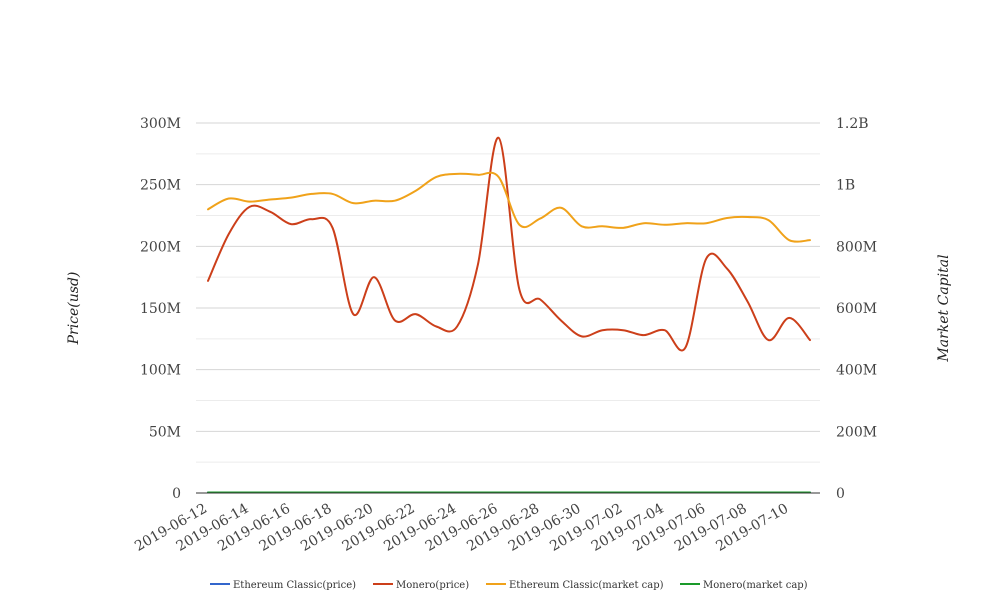  I want to click on legend-label: Monero(market cap), so click(755, 585).